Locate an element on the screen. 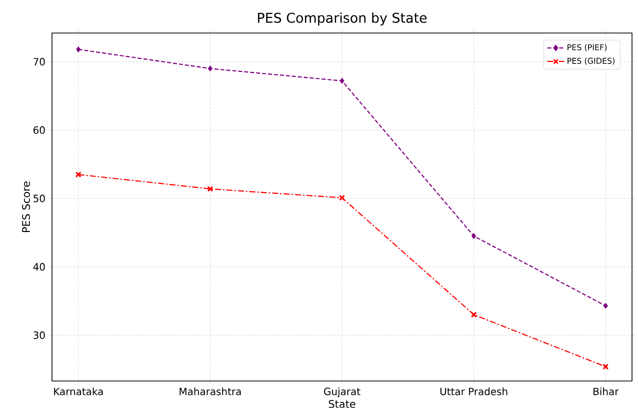 This screenshot has width=638, height=412. y-axis-title: PES Score is located at coordinates (26, 206).